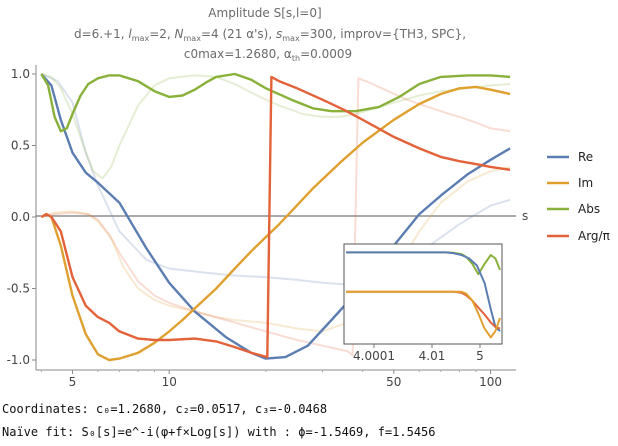 This screenshot has height=446, width=618. What do you see at coordinates (20, 146) in the screenshot?
I see `y-tick-label: 0.5` at bounding box center [20, 146].